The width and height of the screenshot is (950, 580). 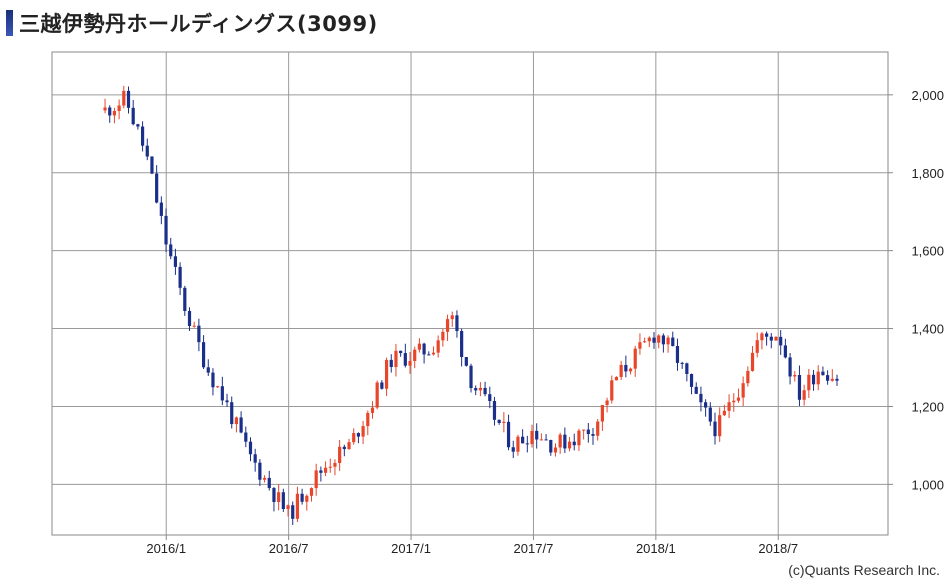 What do you see at coordinates (927, 329) in the screenshot?
I see `y-tick-label: 1,400` at bounding box center [927, 329].